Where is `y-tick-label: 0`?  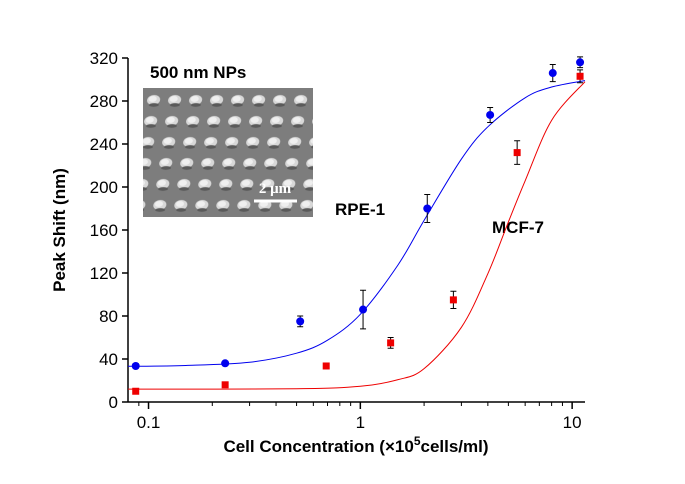 y-tick-label: 0 is located at coordinates (113, 402).